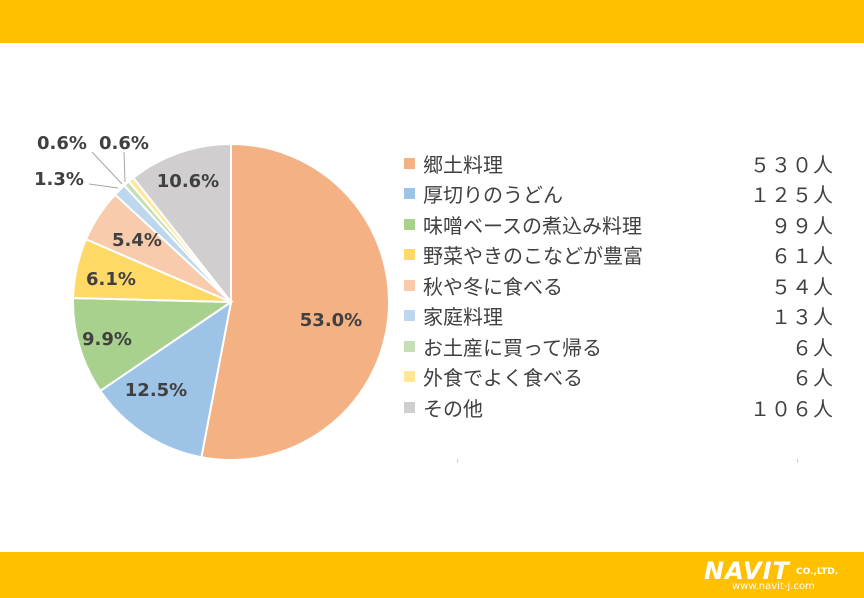  What do you see at coordinates (792, 408) in the screenshot?
I see `legend-count: １０６人` at bounding box center [792, 408].